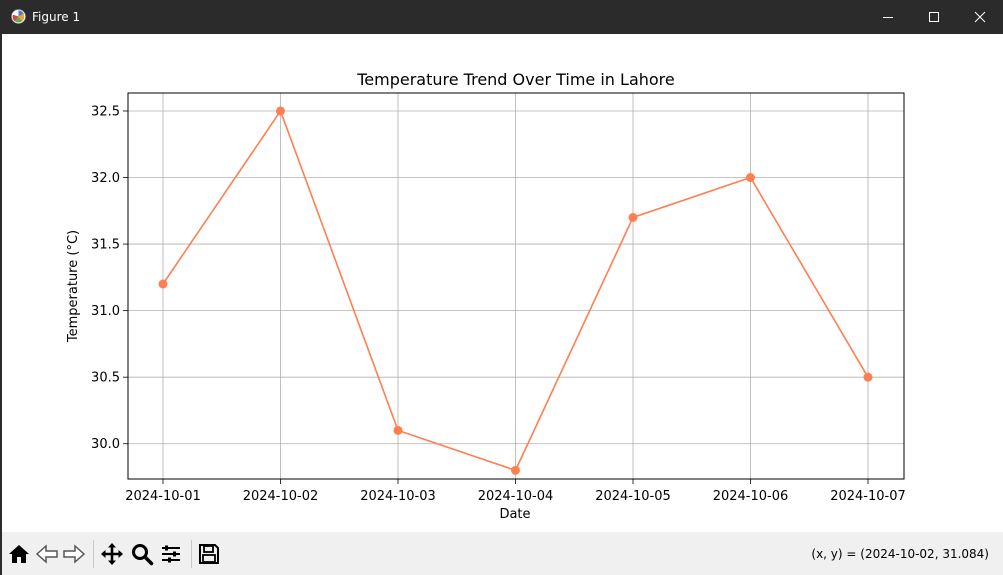 The height and width of the screenshot is (575, 1003). What do you see at coordinates (633, 496) in the screenshot?
I see `x-tick-label: 2024-10-05` at bounding box center [633, 496].